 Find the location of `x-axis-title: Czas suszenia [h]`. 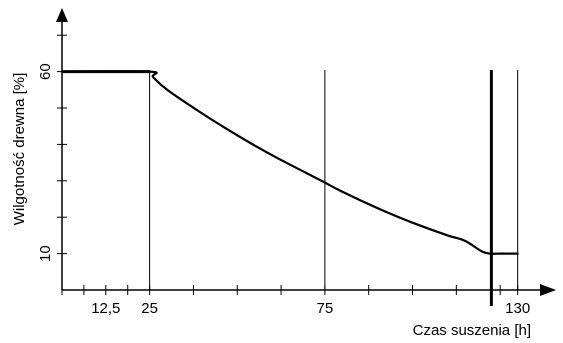

x-axis-title: Czas suszenia [h] is located at coordinates (472, 330).